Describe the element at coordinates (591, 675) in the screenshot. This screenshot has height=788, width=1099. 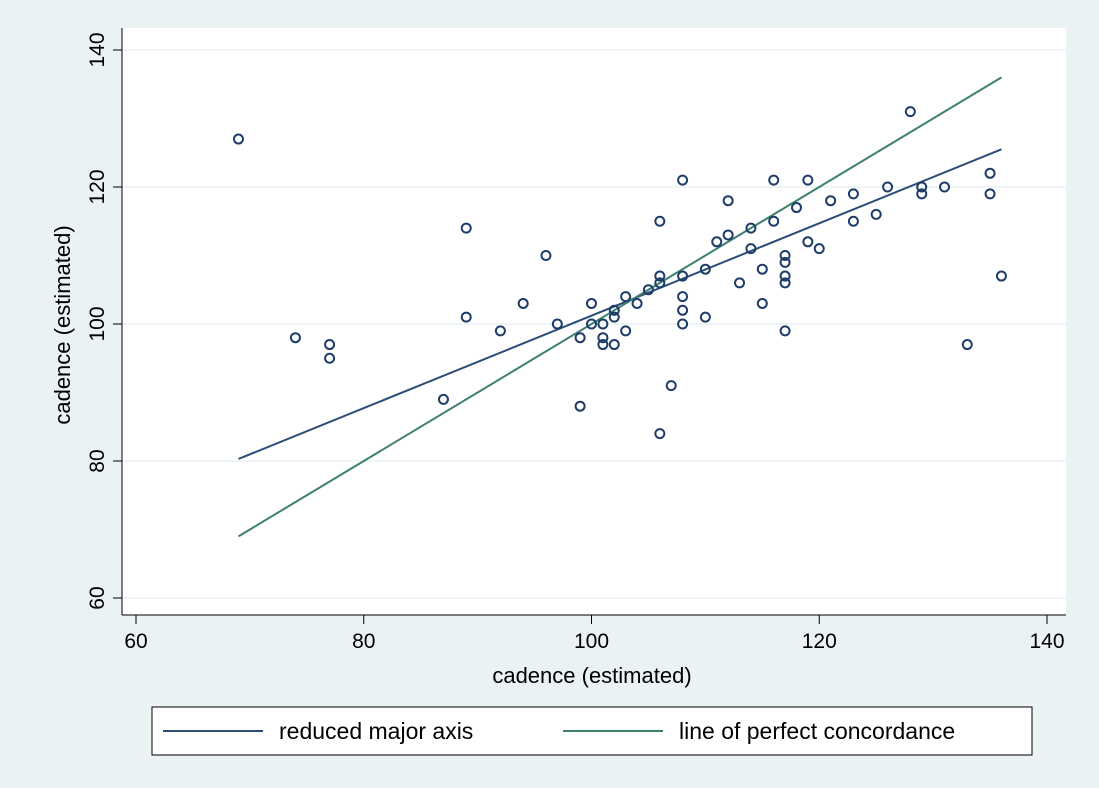
I see `x-axis-title: cadence (estimated)` at that location.